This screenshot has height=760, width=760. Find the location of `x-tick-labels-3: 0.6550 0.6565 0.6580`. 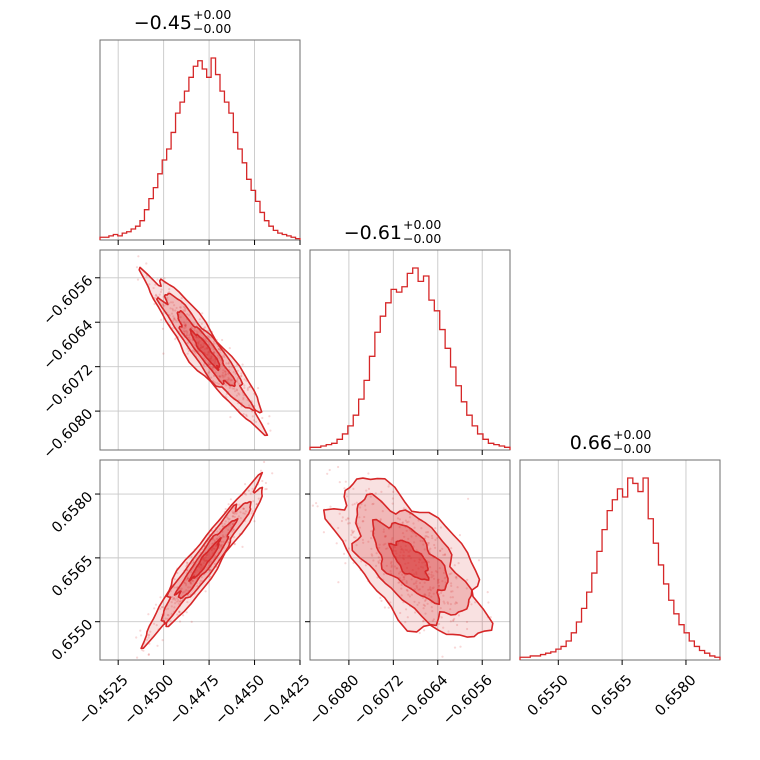

x-tick-labels-3: 0.6550 0.6565 0.6580 is located at coordinates (612, 695).